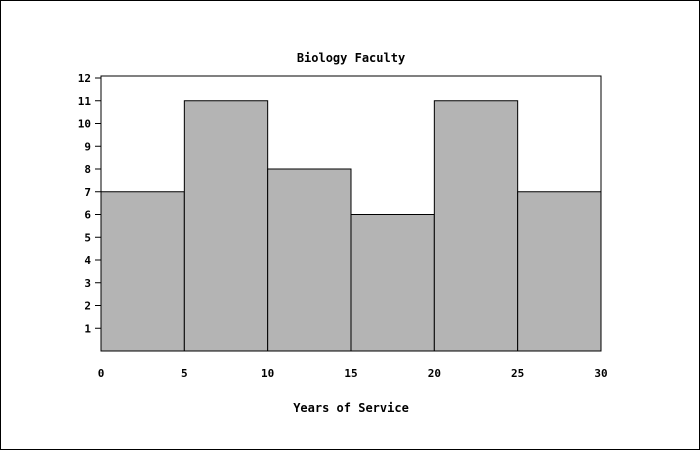  I want to click on y-tick-label: 2, so click(87, 306).